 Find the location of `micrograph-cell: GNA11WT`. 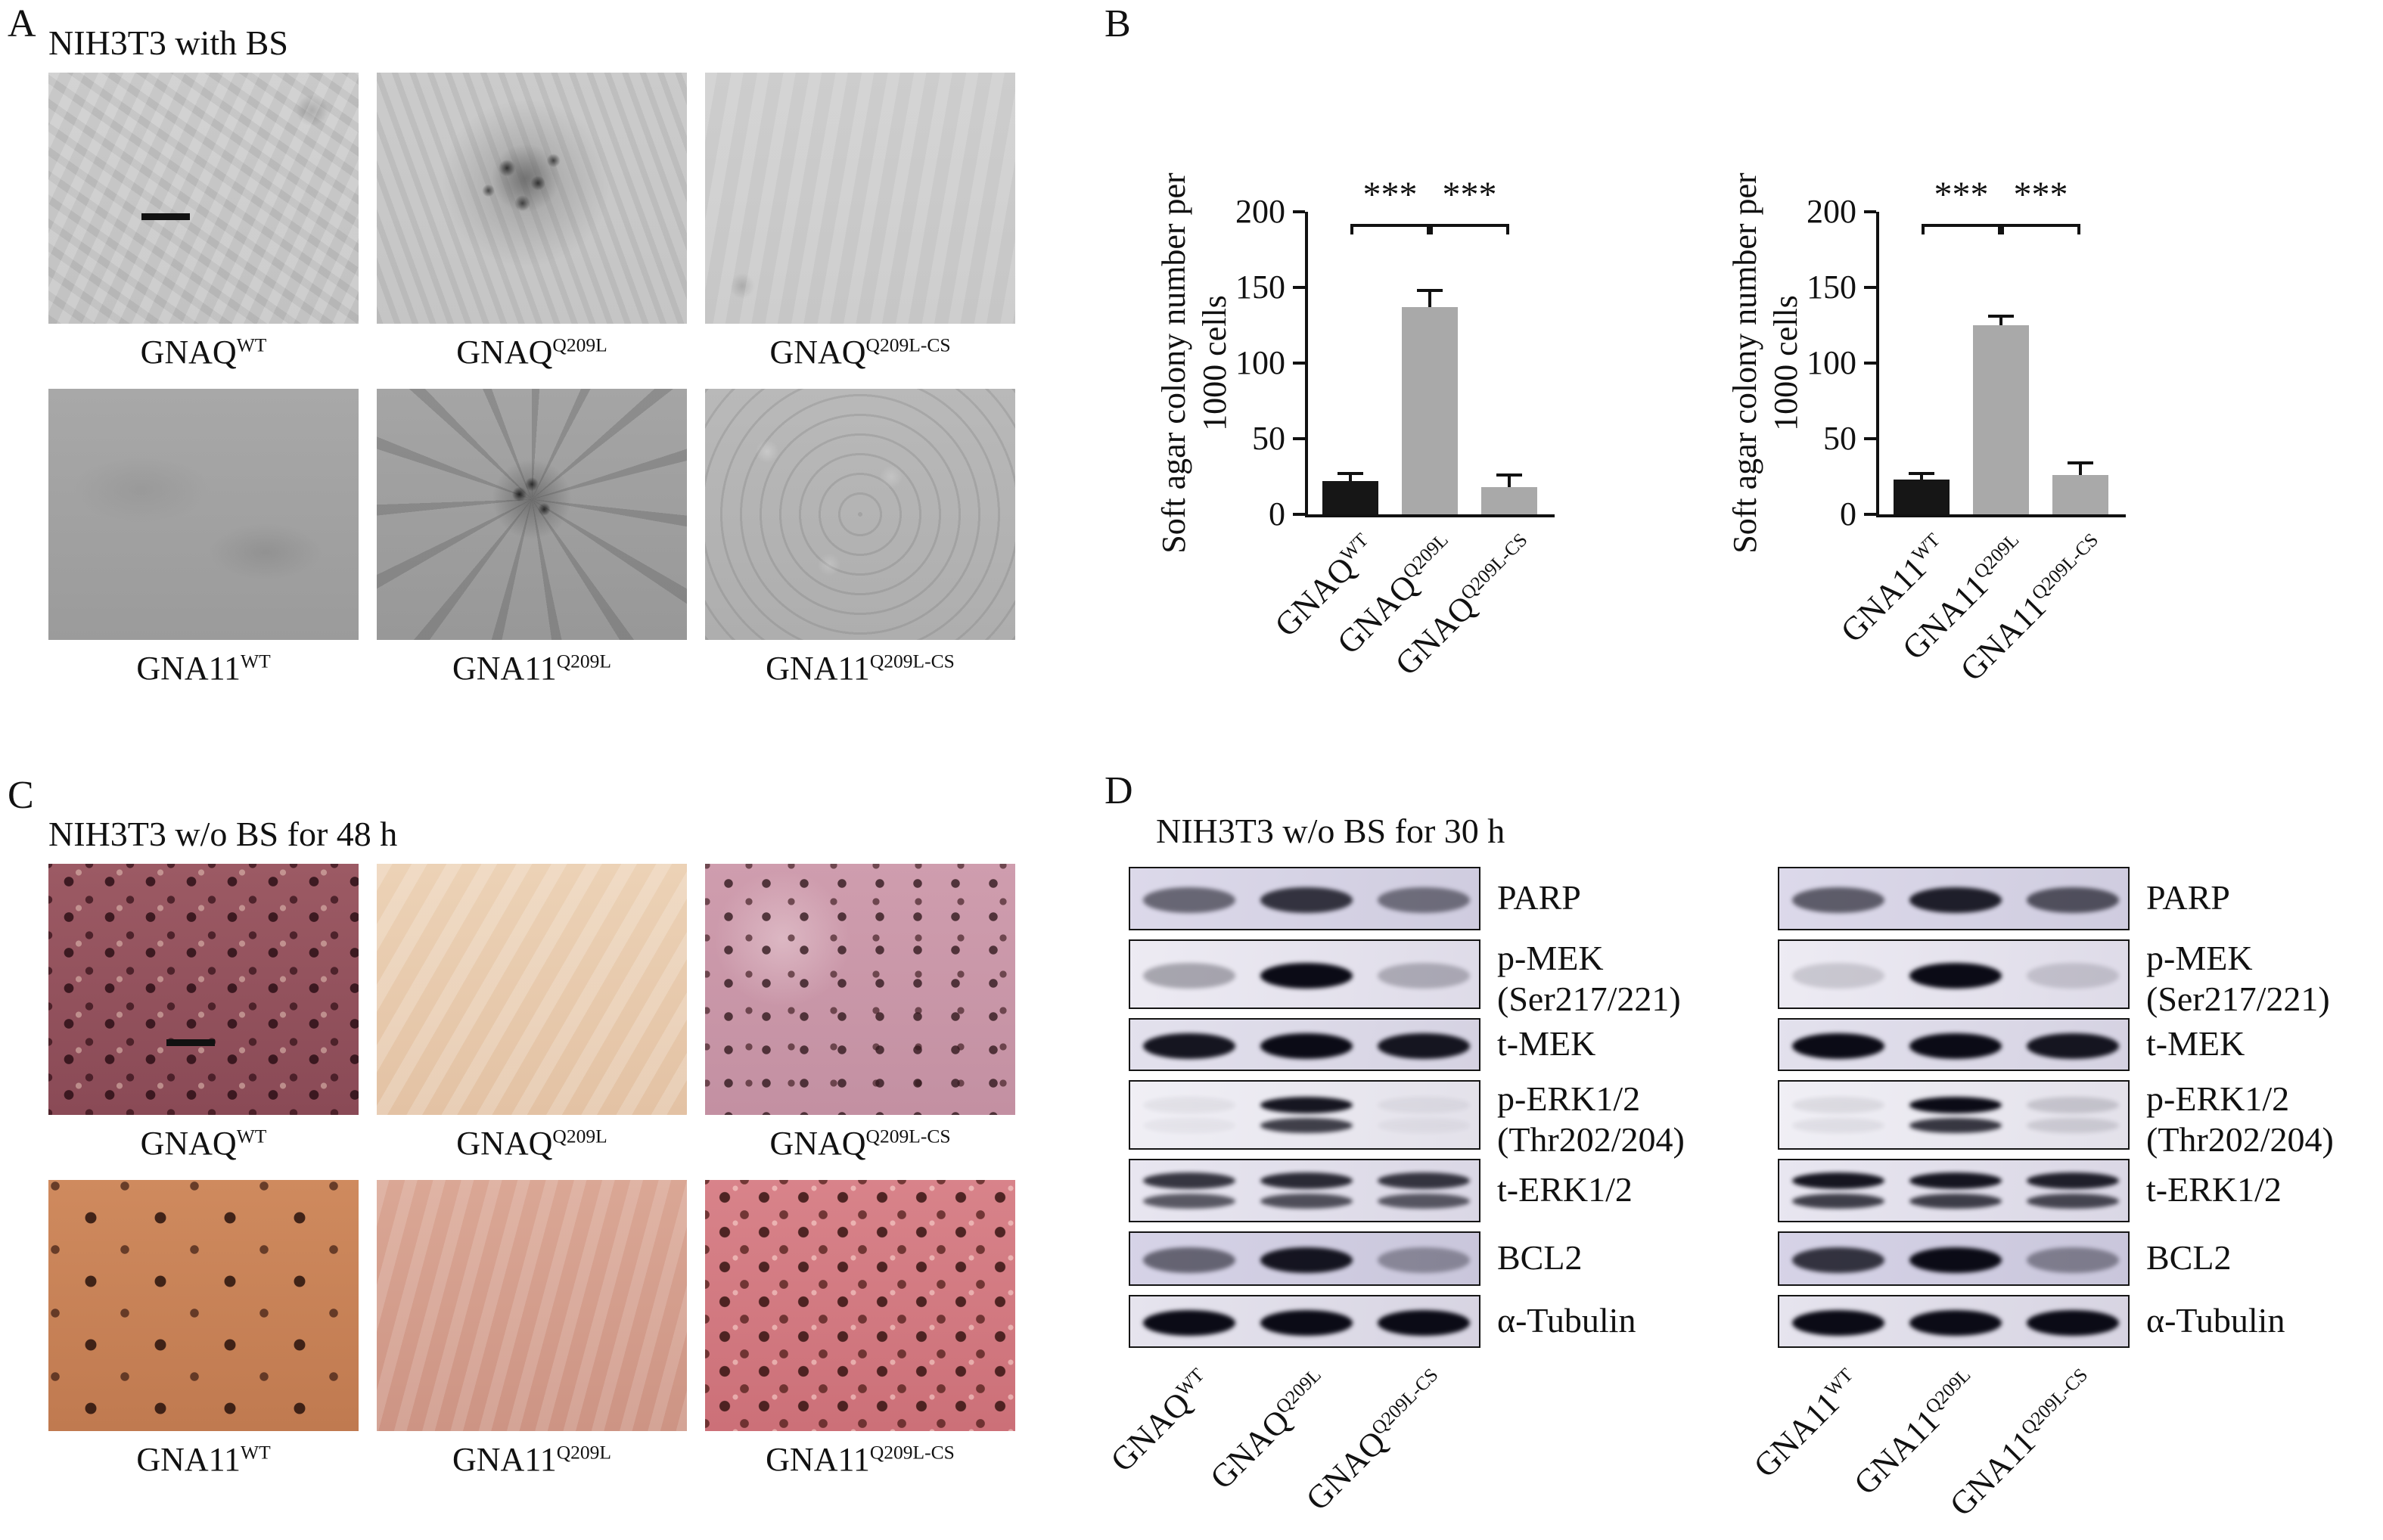

micrograph-cell: GNA11WT is located at coordinates (203, 1333).